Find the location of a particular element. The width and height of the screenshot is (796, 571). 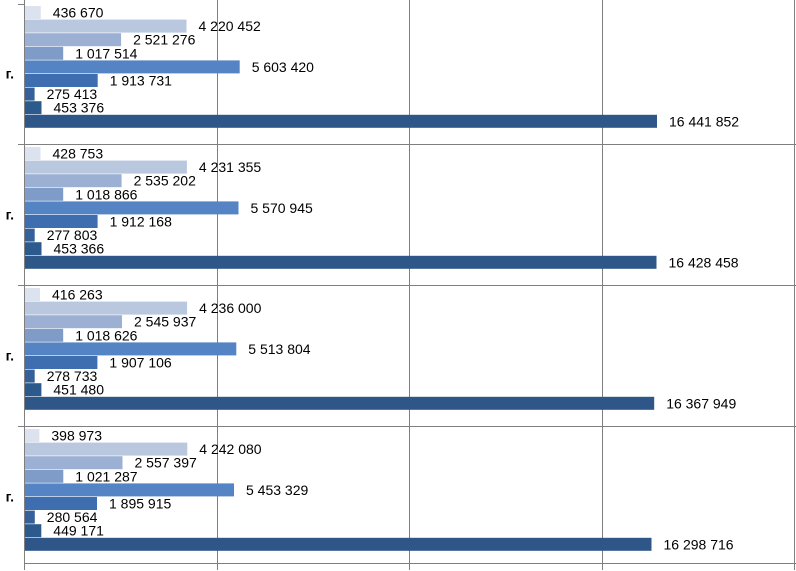

data-label: 2 521 276 is located at coordinates (164, 40).